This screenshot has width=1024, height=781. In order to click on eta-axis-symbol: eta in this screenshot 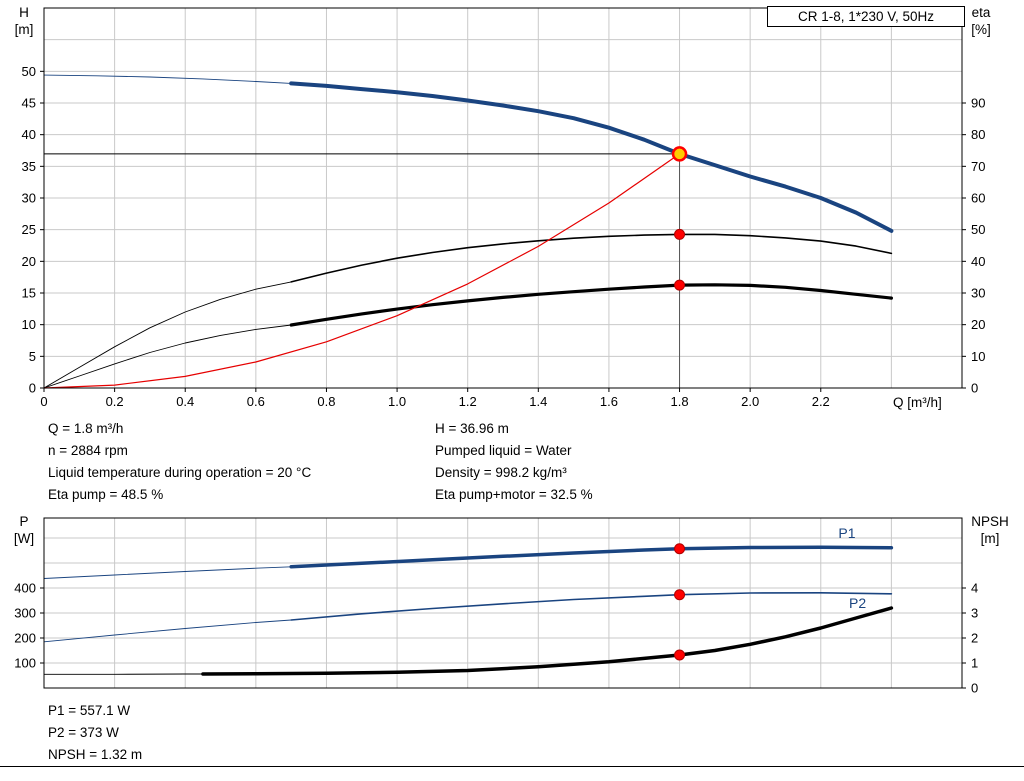, I will do `click(981, 12)`.